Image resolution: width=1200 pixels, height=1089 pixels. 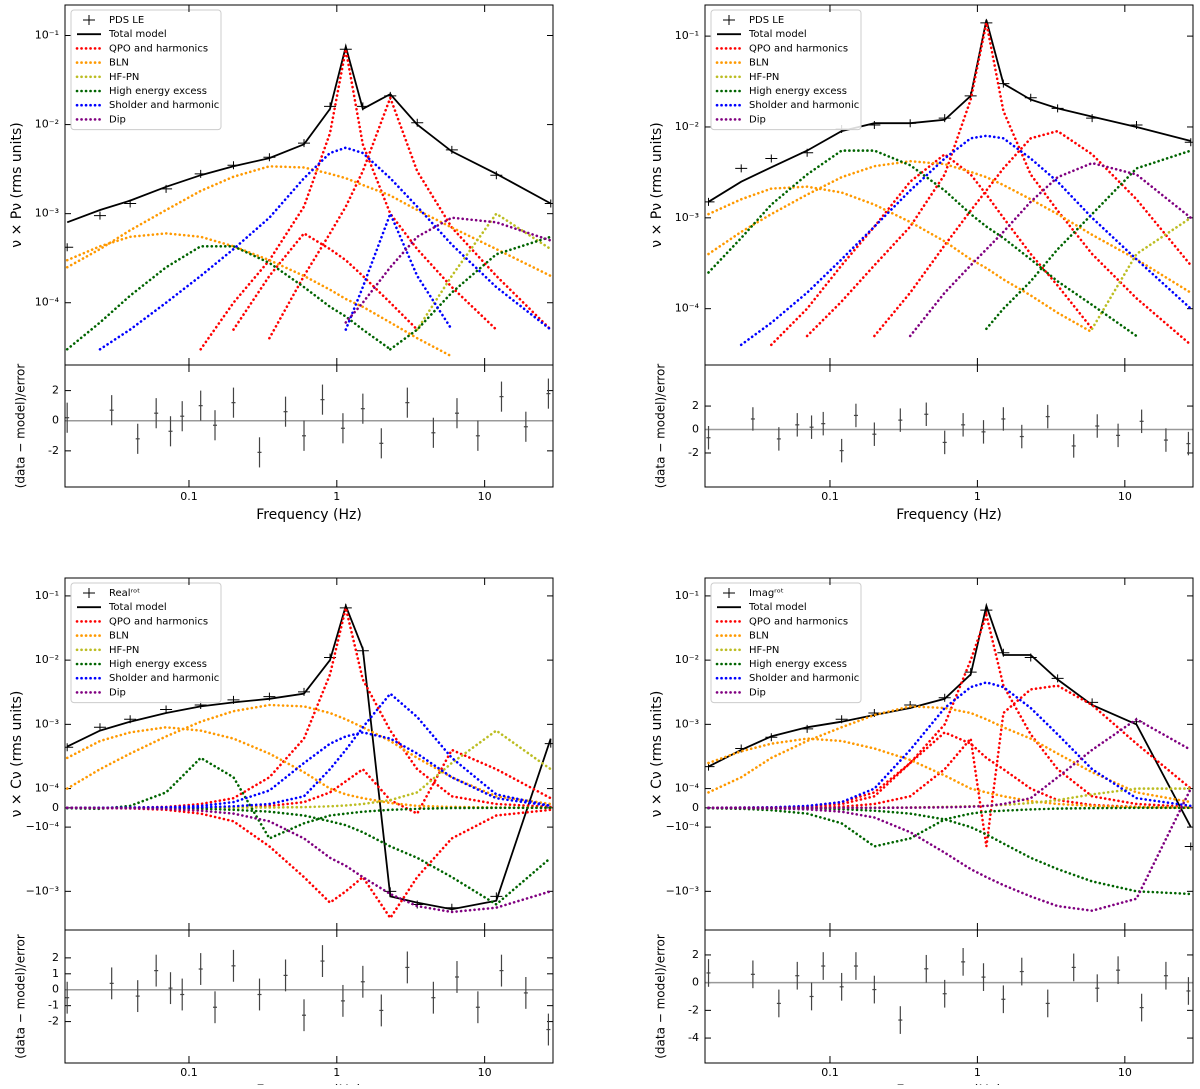 I want to click on legend-label: Imagʳᵒᵗ, so click(x=766, y=593).